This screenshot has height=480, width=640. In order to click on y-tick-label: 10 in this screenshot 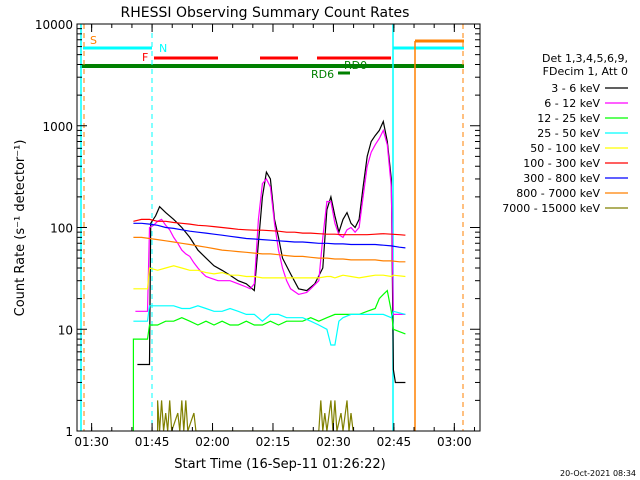, I will do `click(65, 330)`.